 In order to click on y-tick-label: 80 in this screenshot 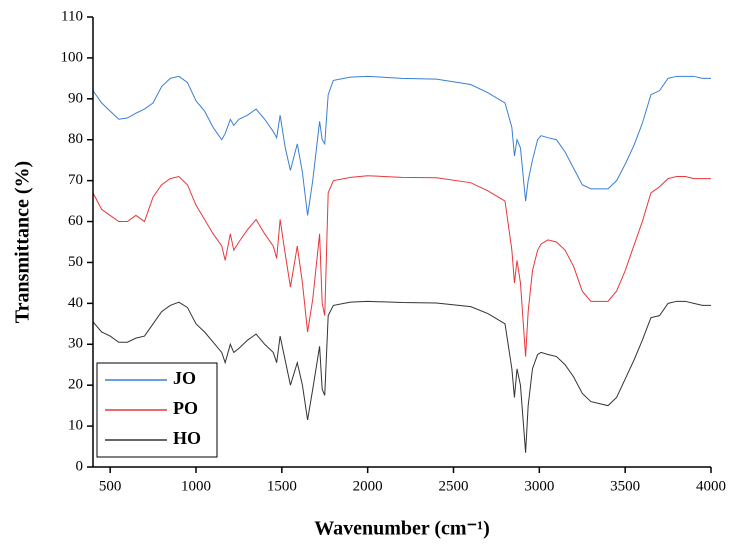, I will do `click(75, 139)`.